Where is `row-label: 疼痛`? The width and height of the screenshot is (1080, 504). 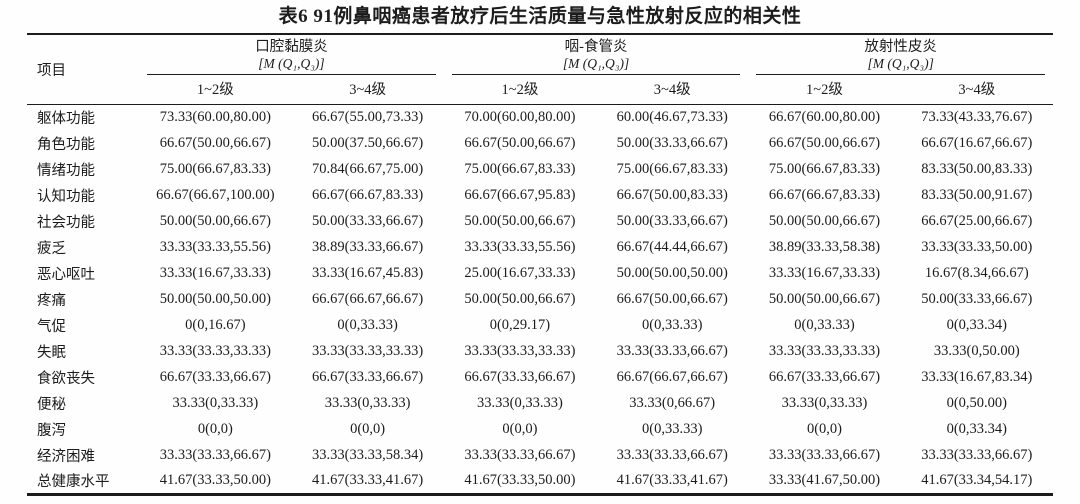
row-label: 疼痛 is located at coordinates (51, 301).